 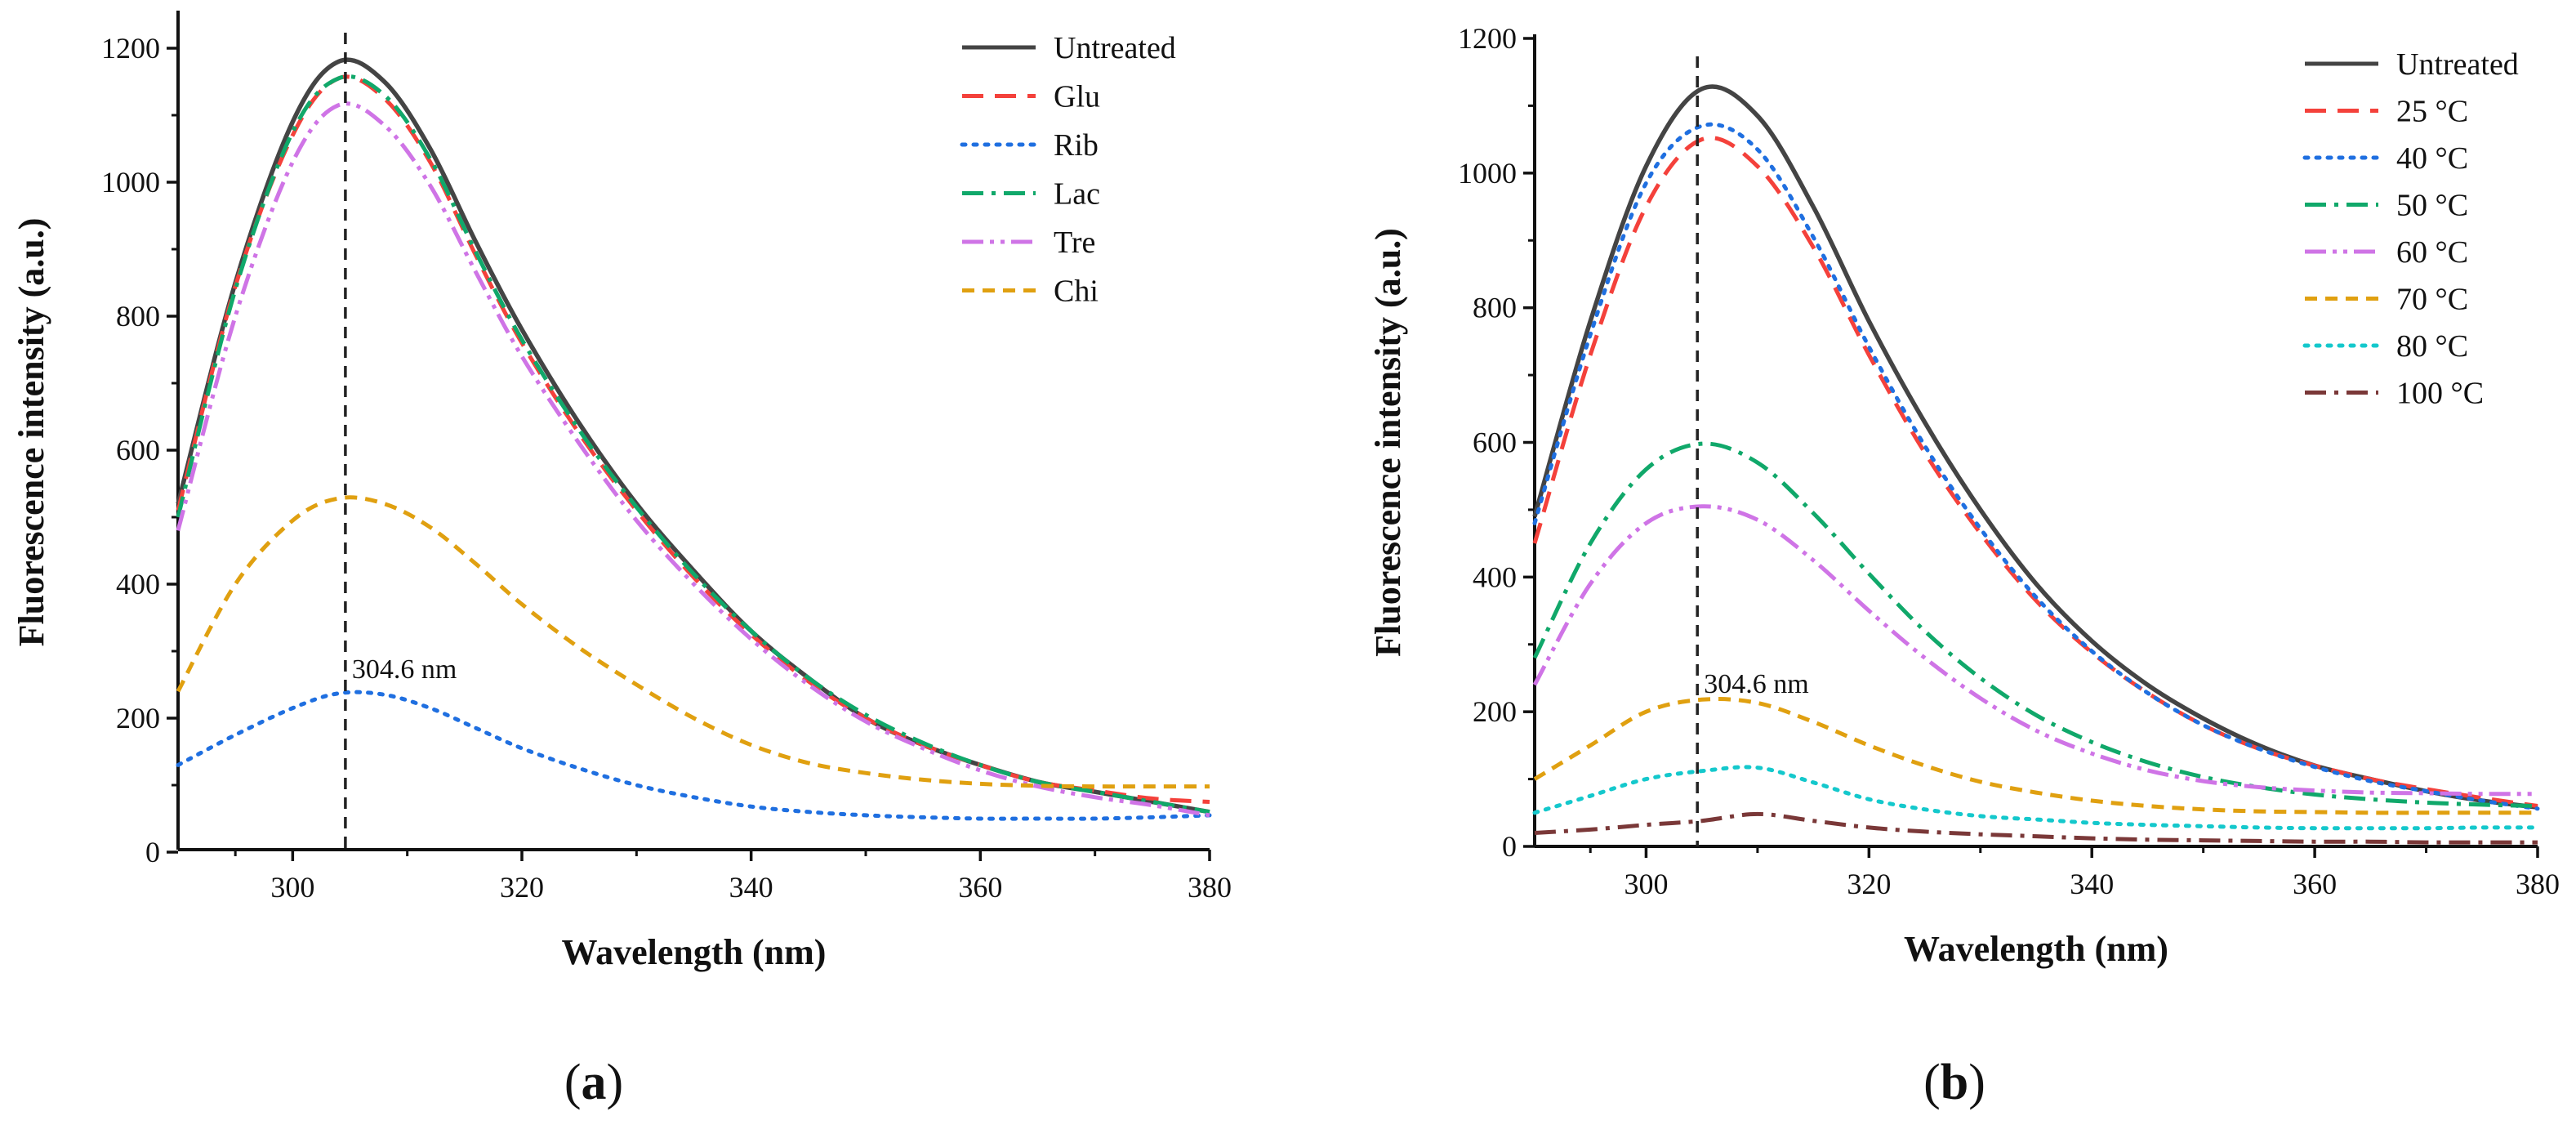 I want to click on panel-b-label-close: ), so click(x=1976, y=1082).